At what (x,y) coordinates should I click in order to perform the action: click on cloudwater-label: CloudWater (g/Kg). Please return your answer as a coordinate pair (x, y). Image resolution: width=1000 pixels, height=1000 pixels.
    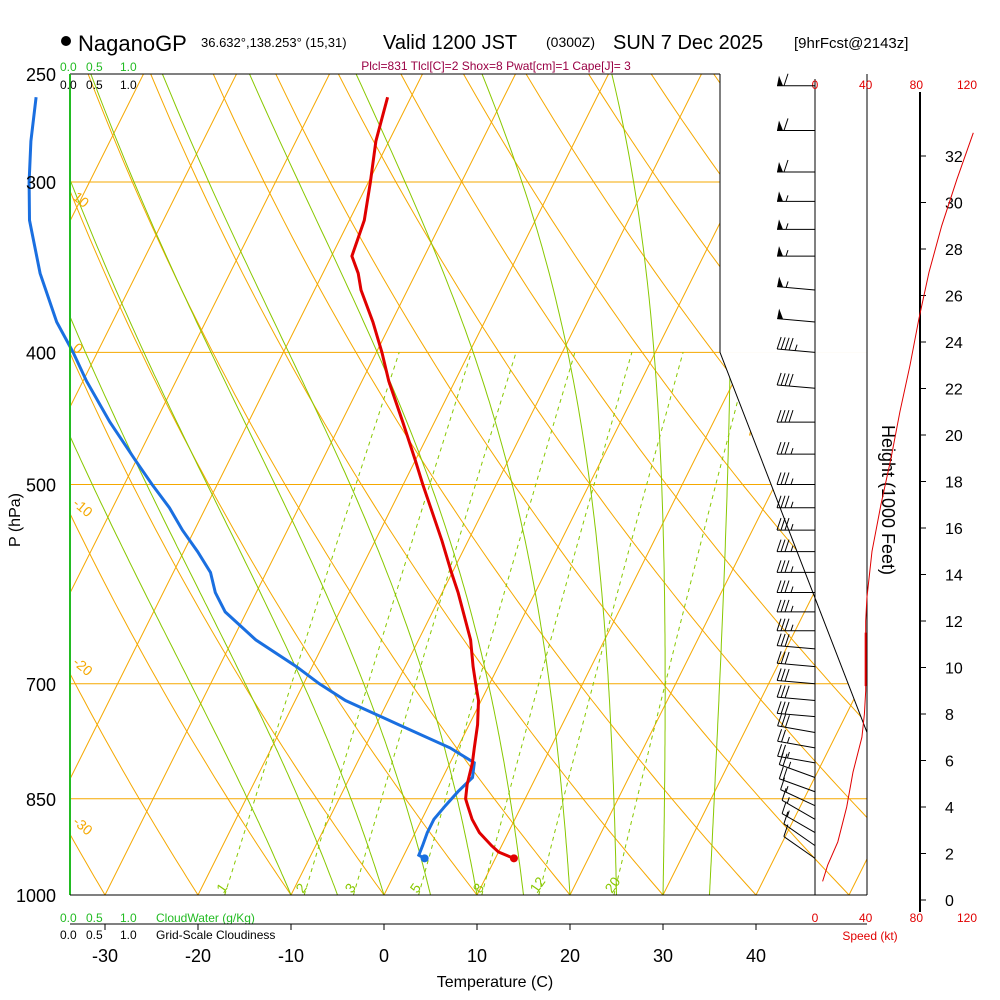
    Looking at the image, I should click on (205, 918).